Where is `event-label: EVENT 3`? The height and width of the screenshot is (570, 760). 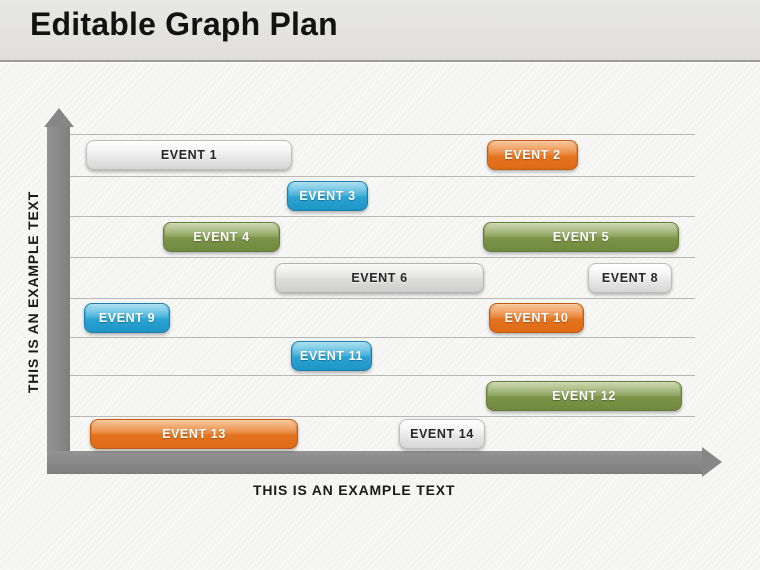
event-label: EVENT 3 is located at coordinates (327, 196).